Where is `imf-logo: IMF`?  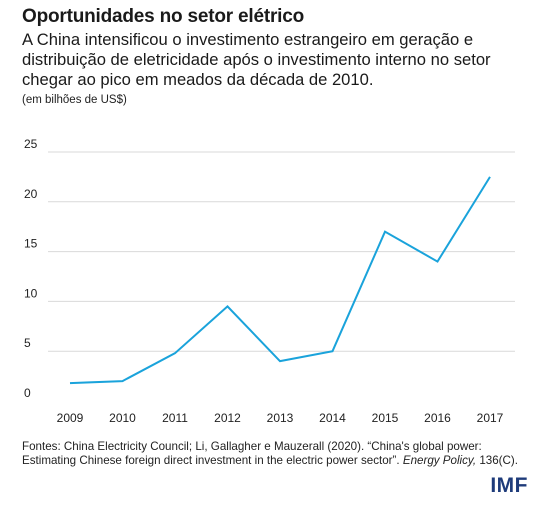
imf-logo: IMF is located at coordinates (509, 485).